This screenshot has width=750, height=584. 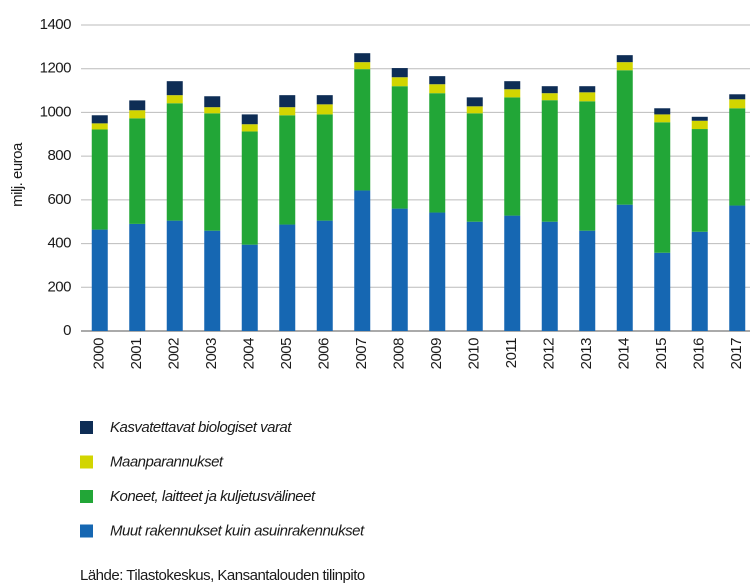 I want to click on y-tick-label: 200, so click(x=59, y=286).